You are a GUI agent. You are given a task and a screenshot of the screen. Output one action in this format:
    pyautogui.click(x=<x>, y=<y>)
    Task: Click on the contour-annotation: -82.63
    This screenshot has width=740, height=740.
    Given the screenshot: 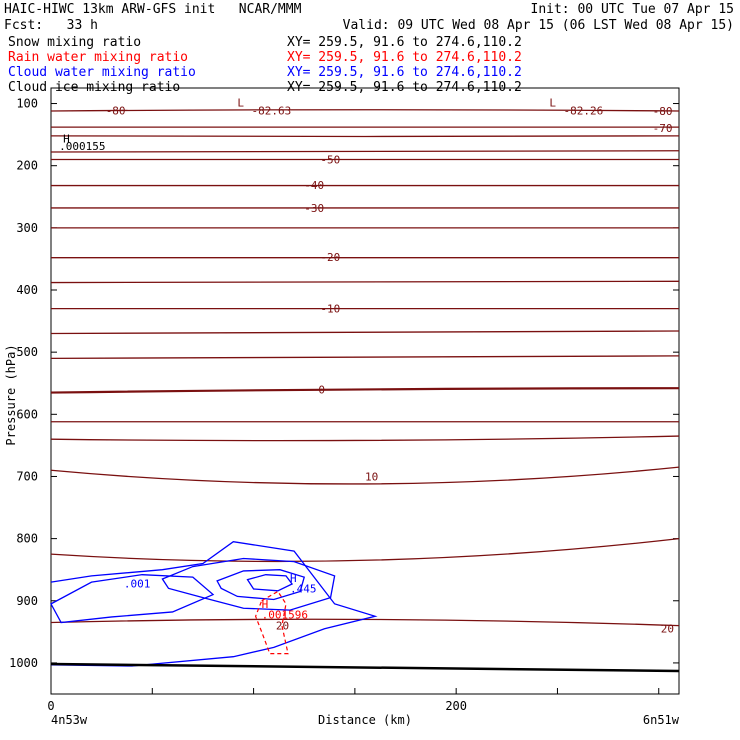 What is the action you would take?
    pyautogui.click(x=272, y=110)
    